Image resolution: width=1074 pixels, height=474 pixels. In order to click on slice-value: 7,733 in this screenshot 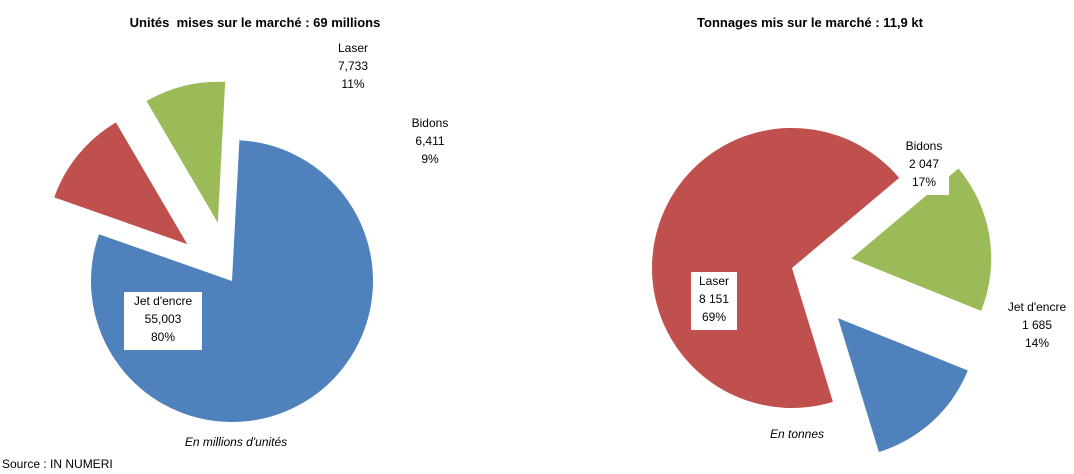, I will do `click(353, 66)`.